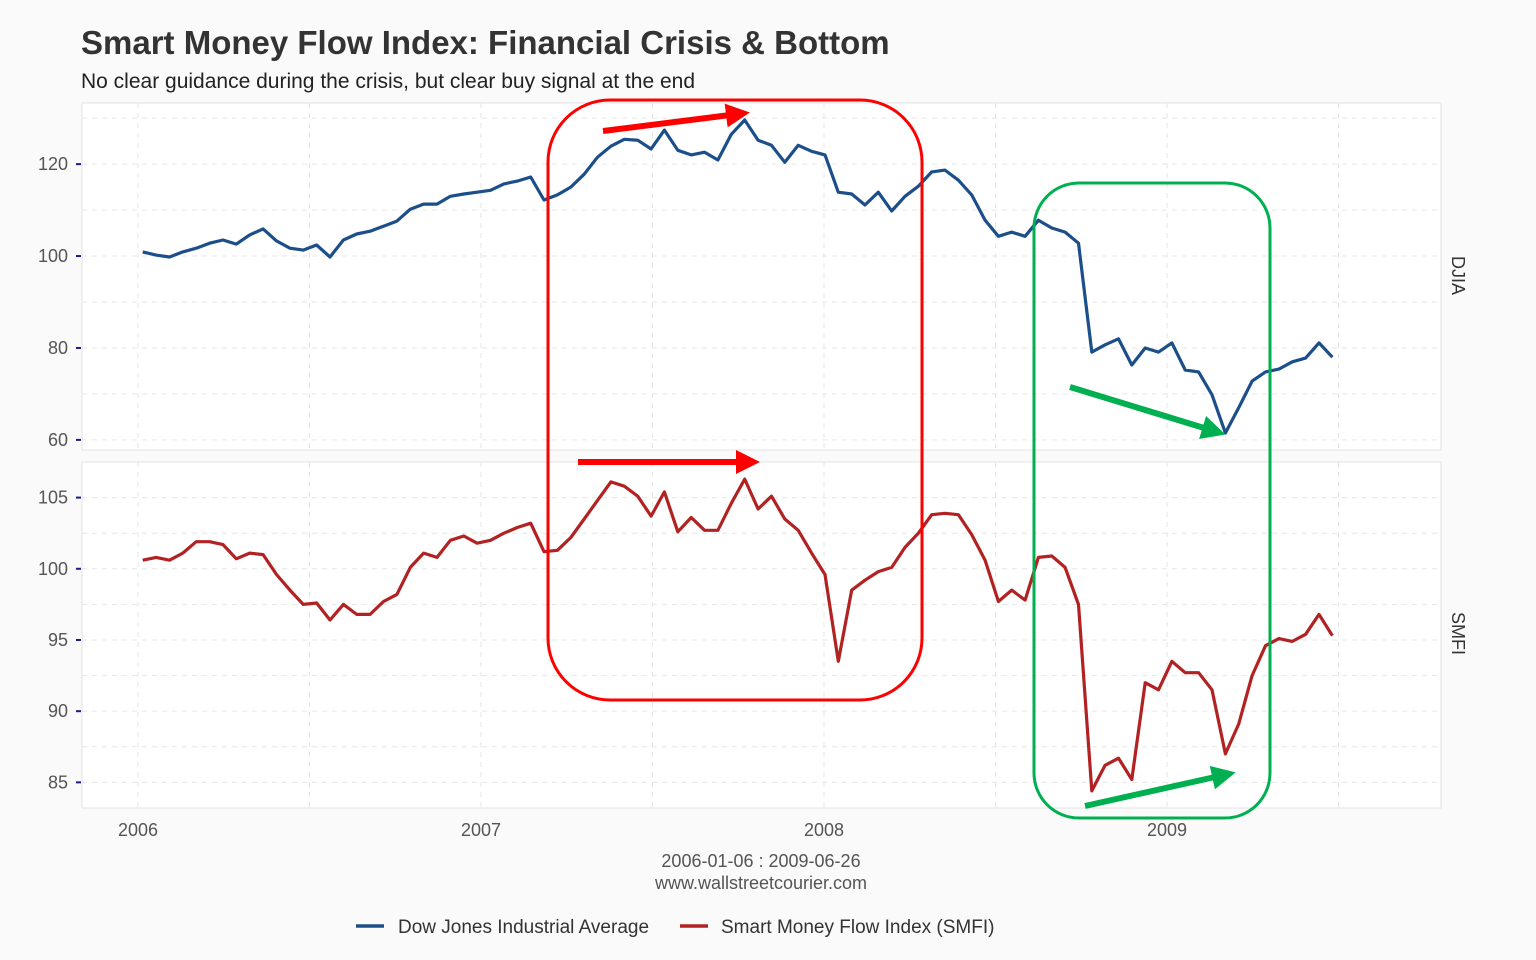  What do you see at coordinates (58, 348) in the screenshot?
I see `y-tick-label: 80` at bounding box center [58, 348].